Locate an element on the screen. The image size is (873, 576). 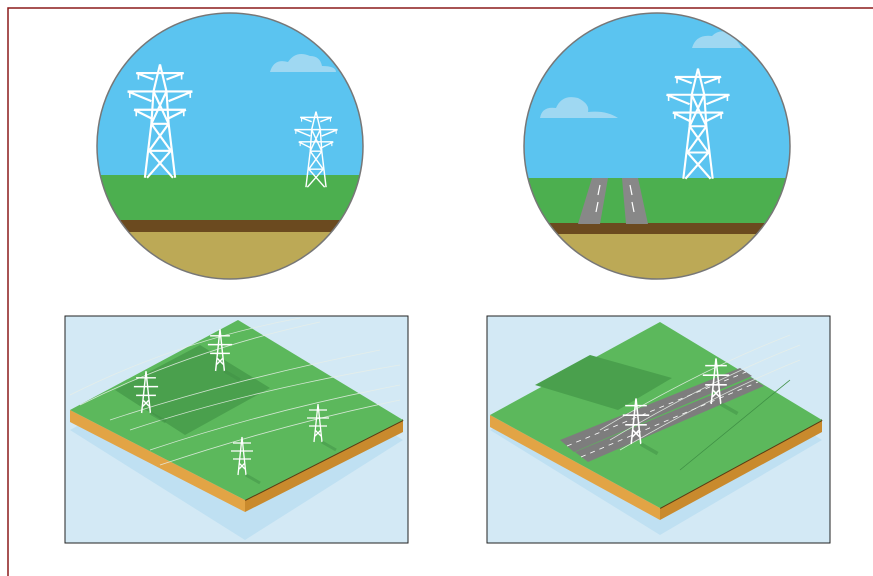
scene-fields is located at coordinates (230, 146).